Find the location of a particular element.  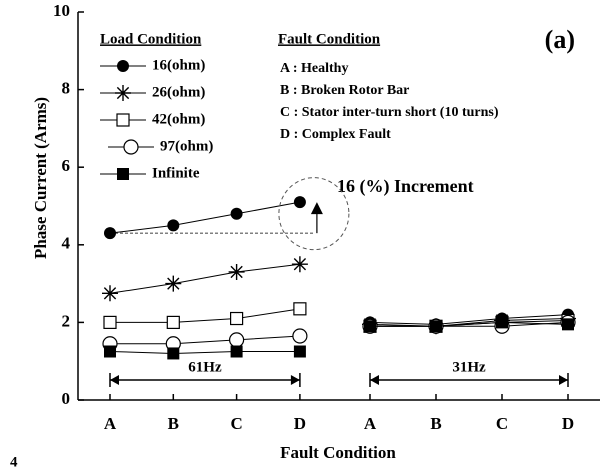

legend-label: 26(ohm) is located at coordinates (178, 92).